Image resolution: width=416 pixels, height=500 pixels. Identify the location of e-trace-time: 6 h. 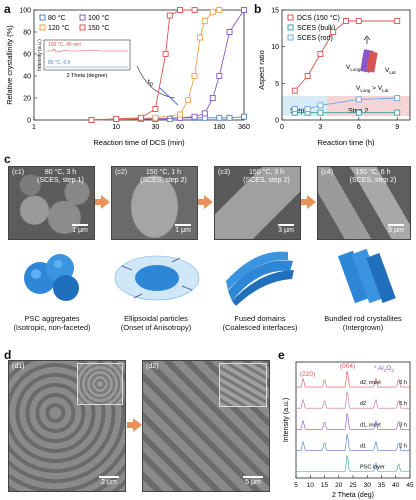
(403, 383).